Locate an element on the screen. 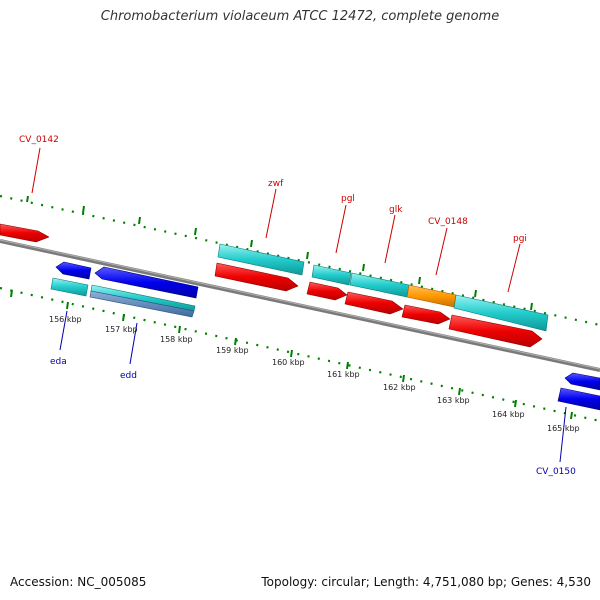 This screenshot has height=600, width=600. kbp-label: 163 kbp is located at coordinates (453, 400).